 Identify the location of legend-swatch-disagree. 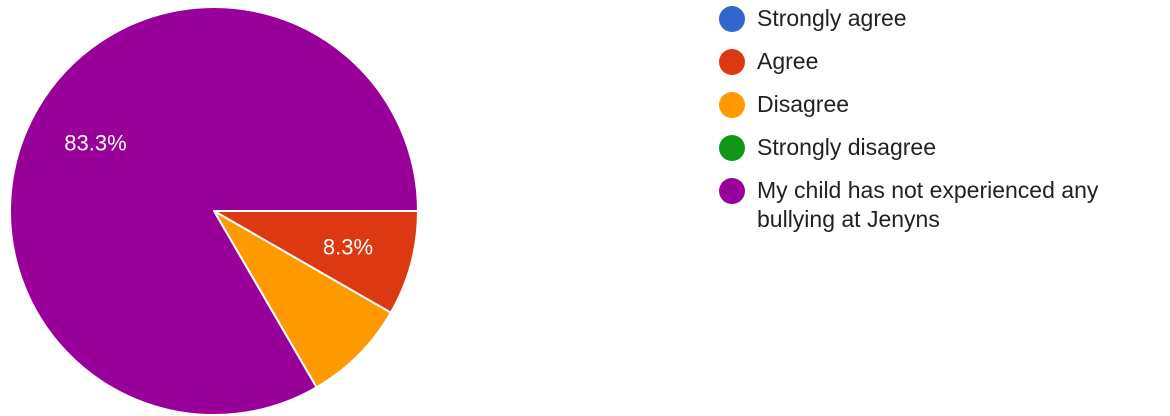
(732, 105).